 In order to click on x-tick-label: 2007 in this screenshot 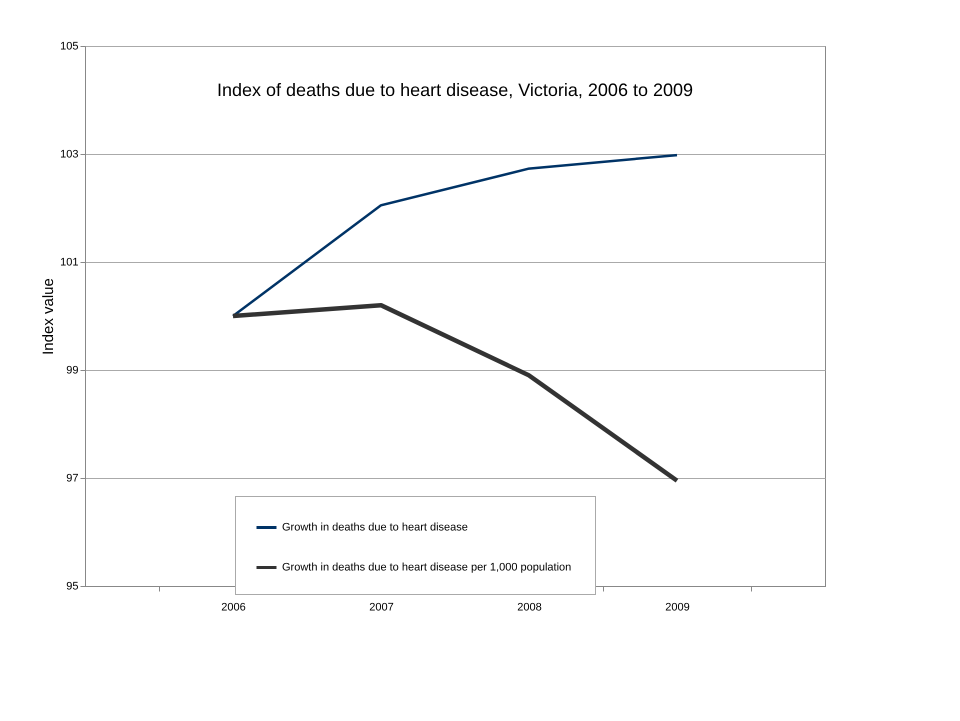, I will do `click(381, 608)`.